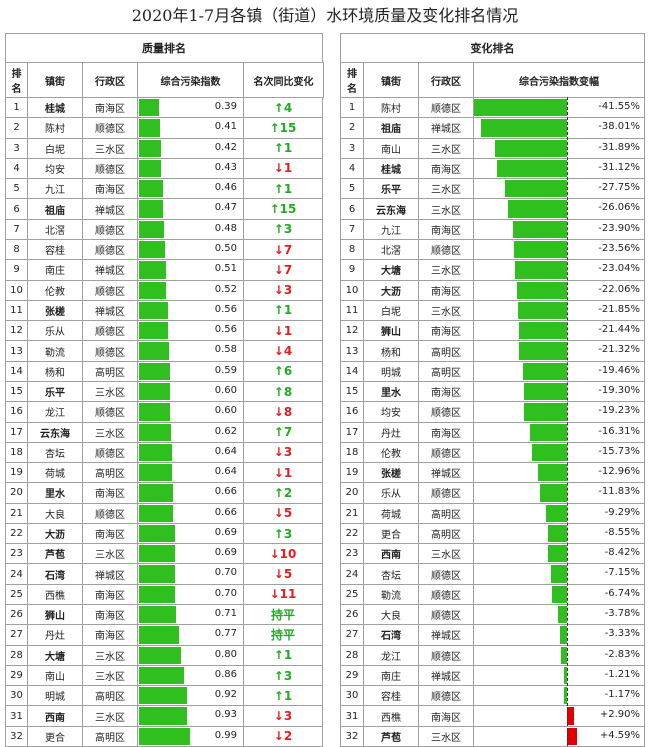 This screenshot has height=747, width=650. What do you see at coordinates (16, 249) in the screenshot?
I see `rank-cell: 8` at bounding box center [16, 249].